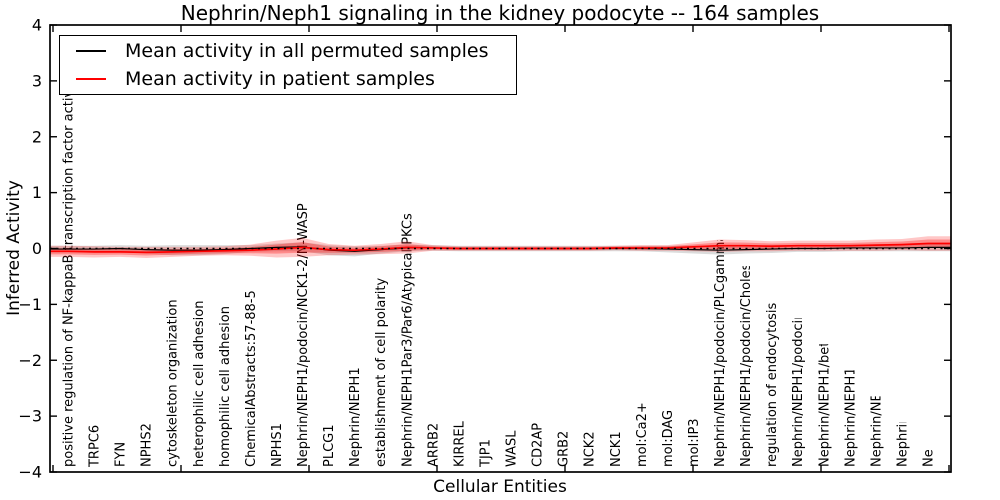 This screenshot has height=500, width=1000. Describe the element at coordinates (30, 472) in the screenshot. I see `y-tick-label: −4` at that location.